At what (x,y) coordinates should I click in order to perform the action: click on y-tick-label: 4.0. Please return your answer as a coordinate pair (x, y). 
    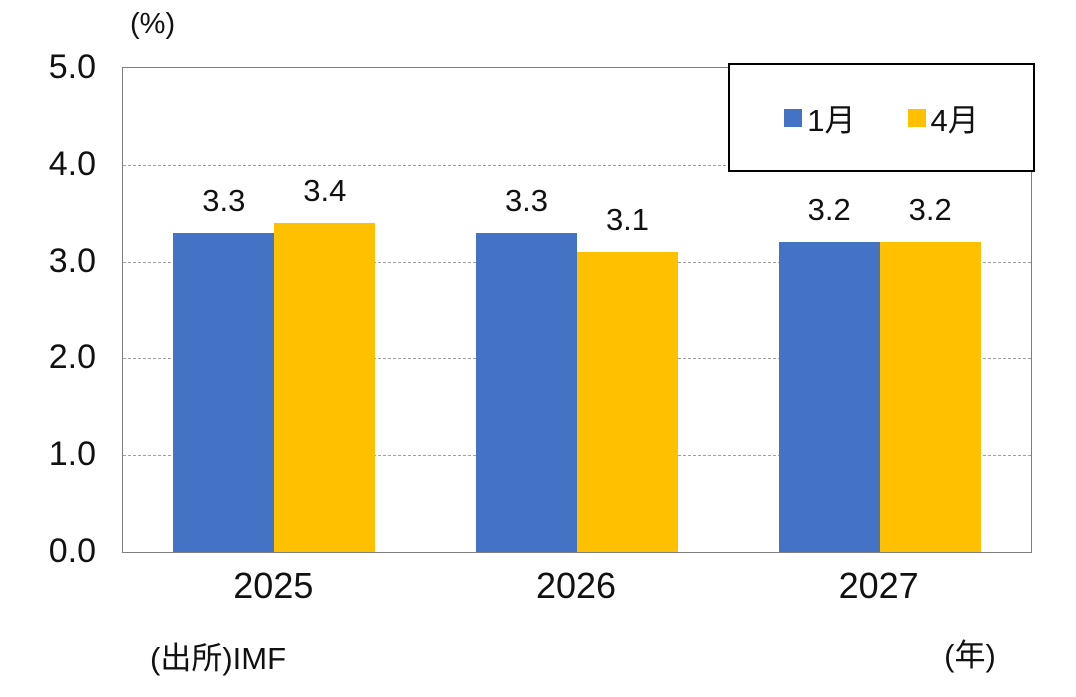
    Looking at the image, I should click on (72, 163).